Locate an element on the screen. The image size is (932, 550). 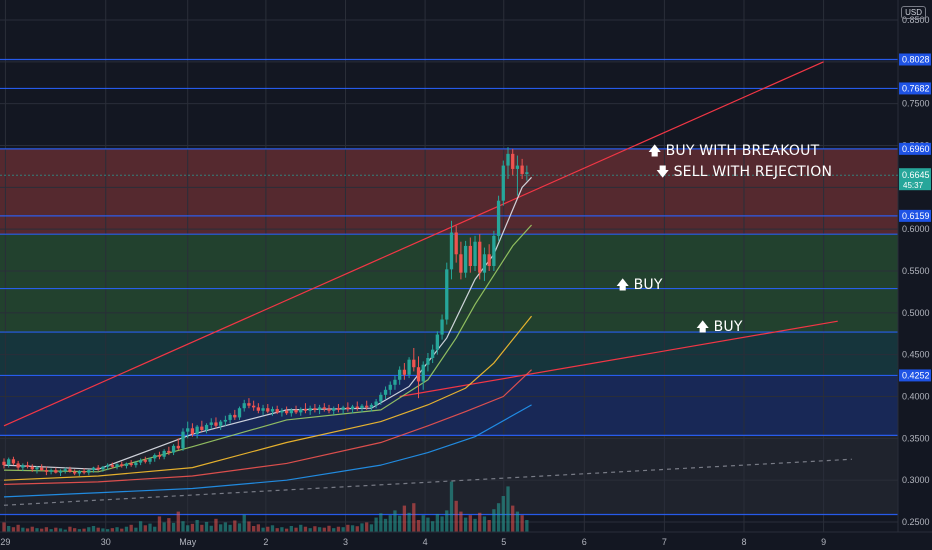
ema-red is located at coordinates (267, 427).